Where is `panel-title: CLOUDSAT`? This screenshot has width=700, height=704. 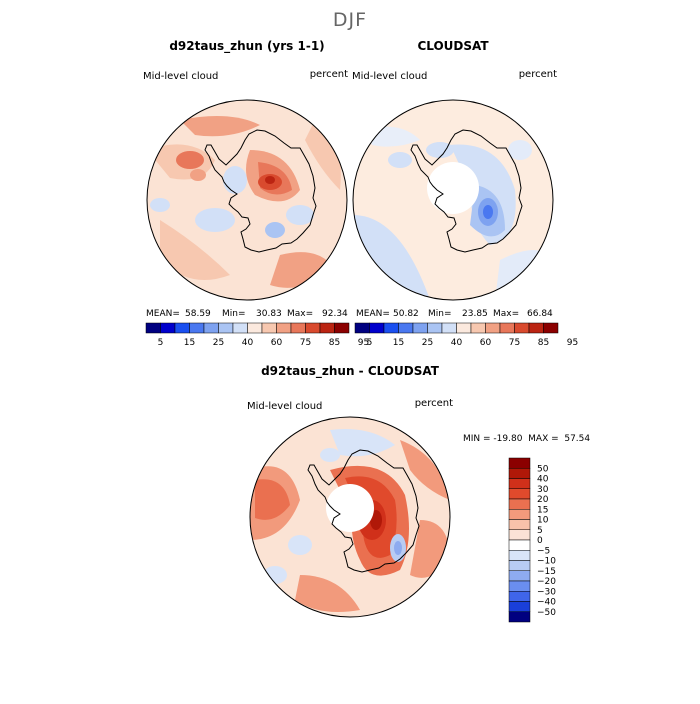 panel-title: CLOUDSAT is located at coordinates (453, 46).